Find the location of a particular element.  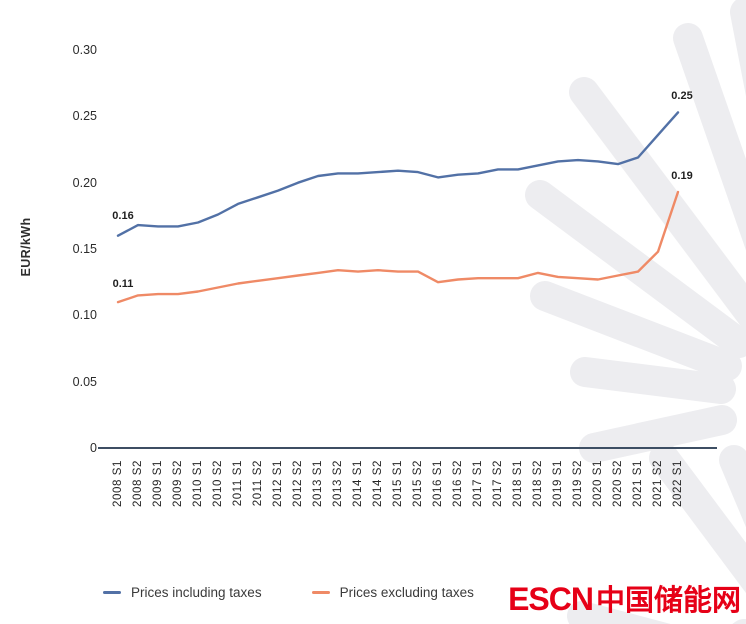

logo-cjk-text: 中国储能网 is located at coordinates (668, 601).